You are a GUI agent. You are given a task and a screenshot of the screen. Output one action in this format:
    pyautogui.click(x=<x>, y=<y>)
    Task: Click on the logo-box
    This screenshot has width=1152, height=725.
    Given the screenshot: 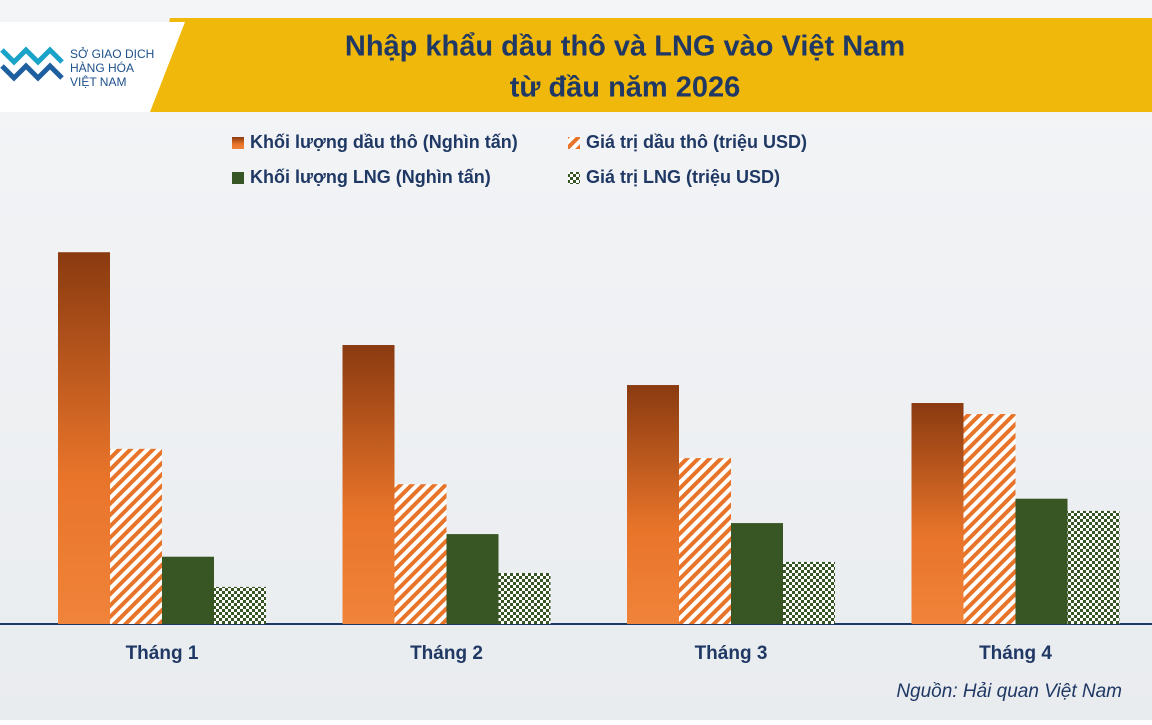 What is the action you would take?
    pyautogui.click(x=92, y=67)
    